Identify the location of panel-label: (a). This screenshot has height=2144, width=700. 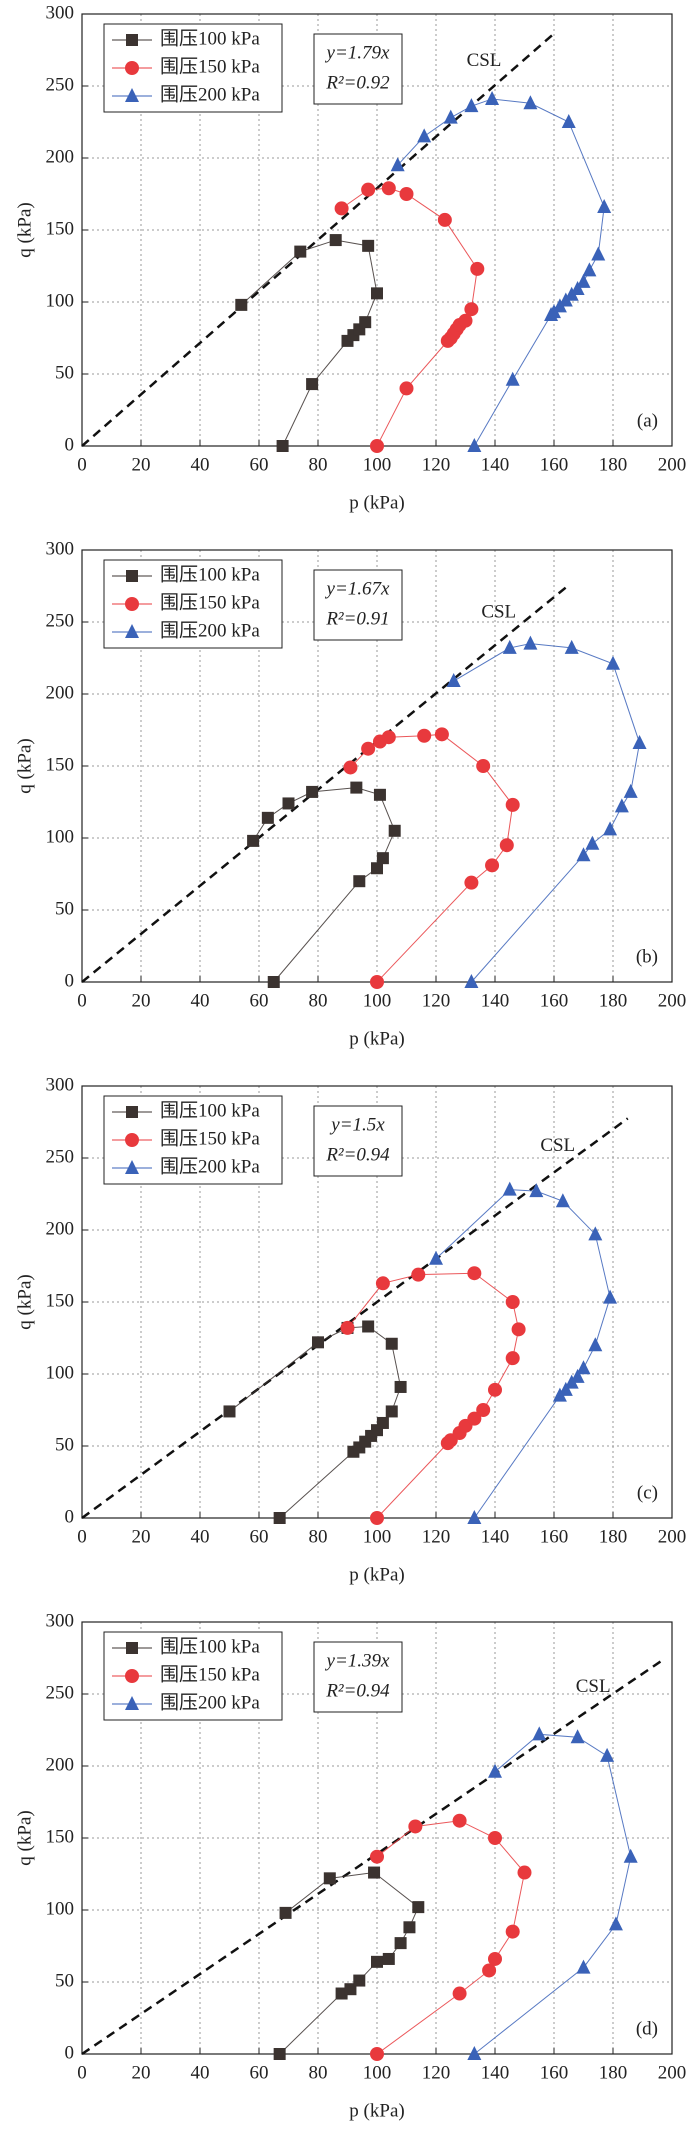
(647, 420).